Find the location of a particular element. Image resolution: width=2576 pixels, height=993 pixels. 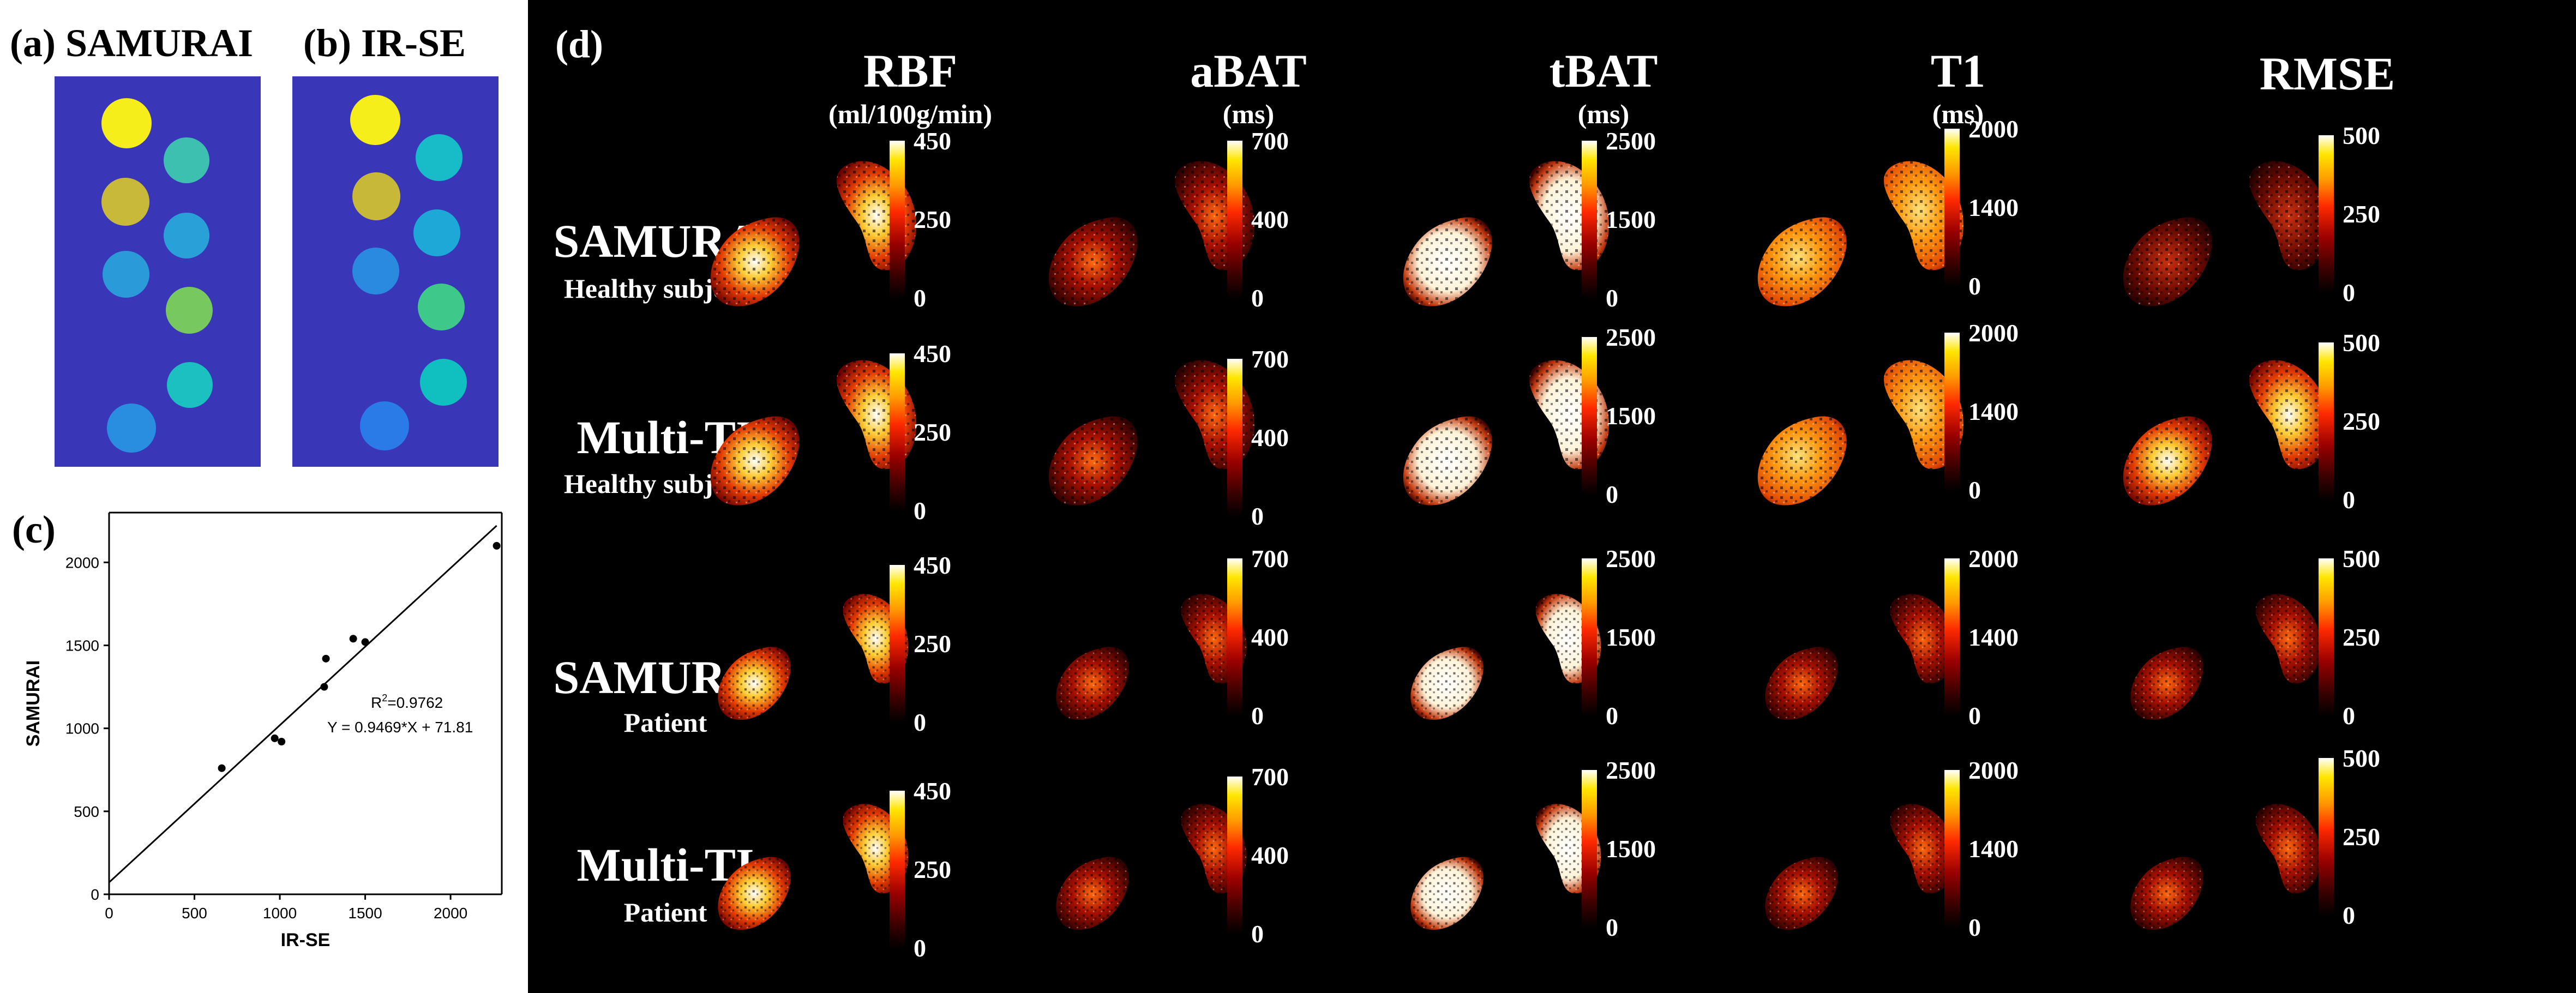

kidney-texture-t1-row1-left is located at coordinates (1802, 261).